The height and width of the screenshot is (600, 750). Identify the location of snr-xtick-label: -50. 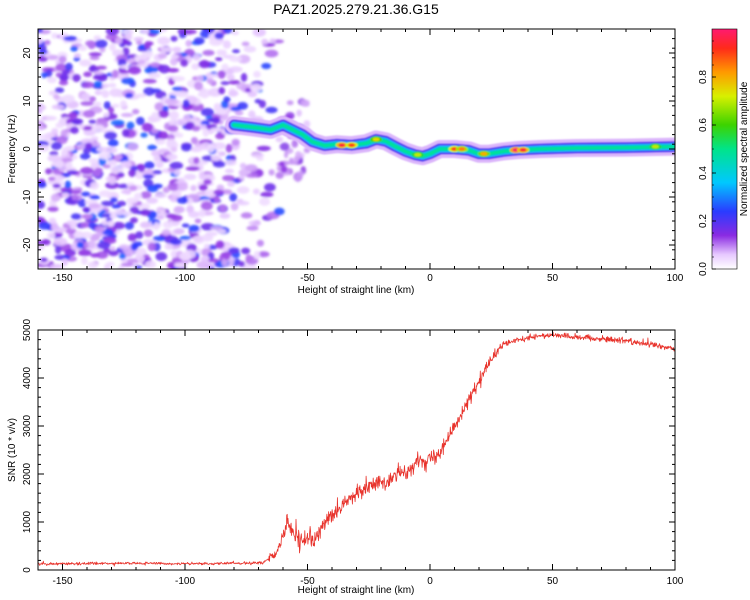
(307, 581).